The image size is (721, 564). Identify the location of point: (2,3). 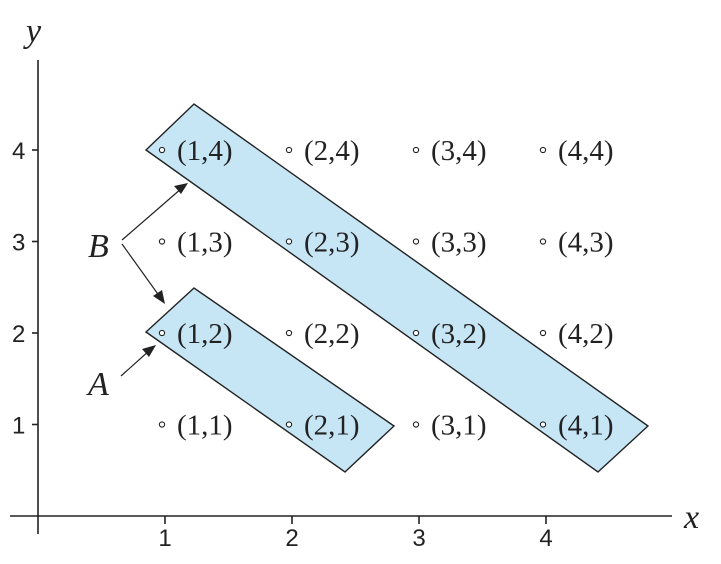
(322, 243).